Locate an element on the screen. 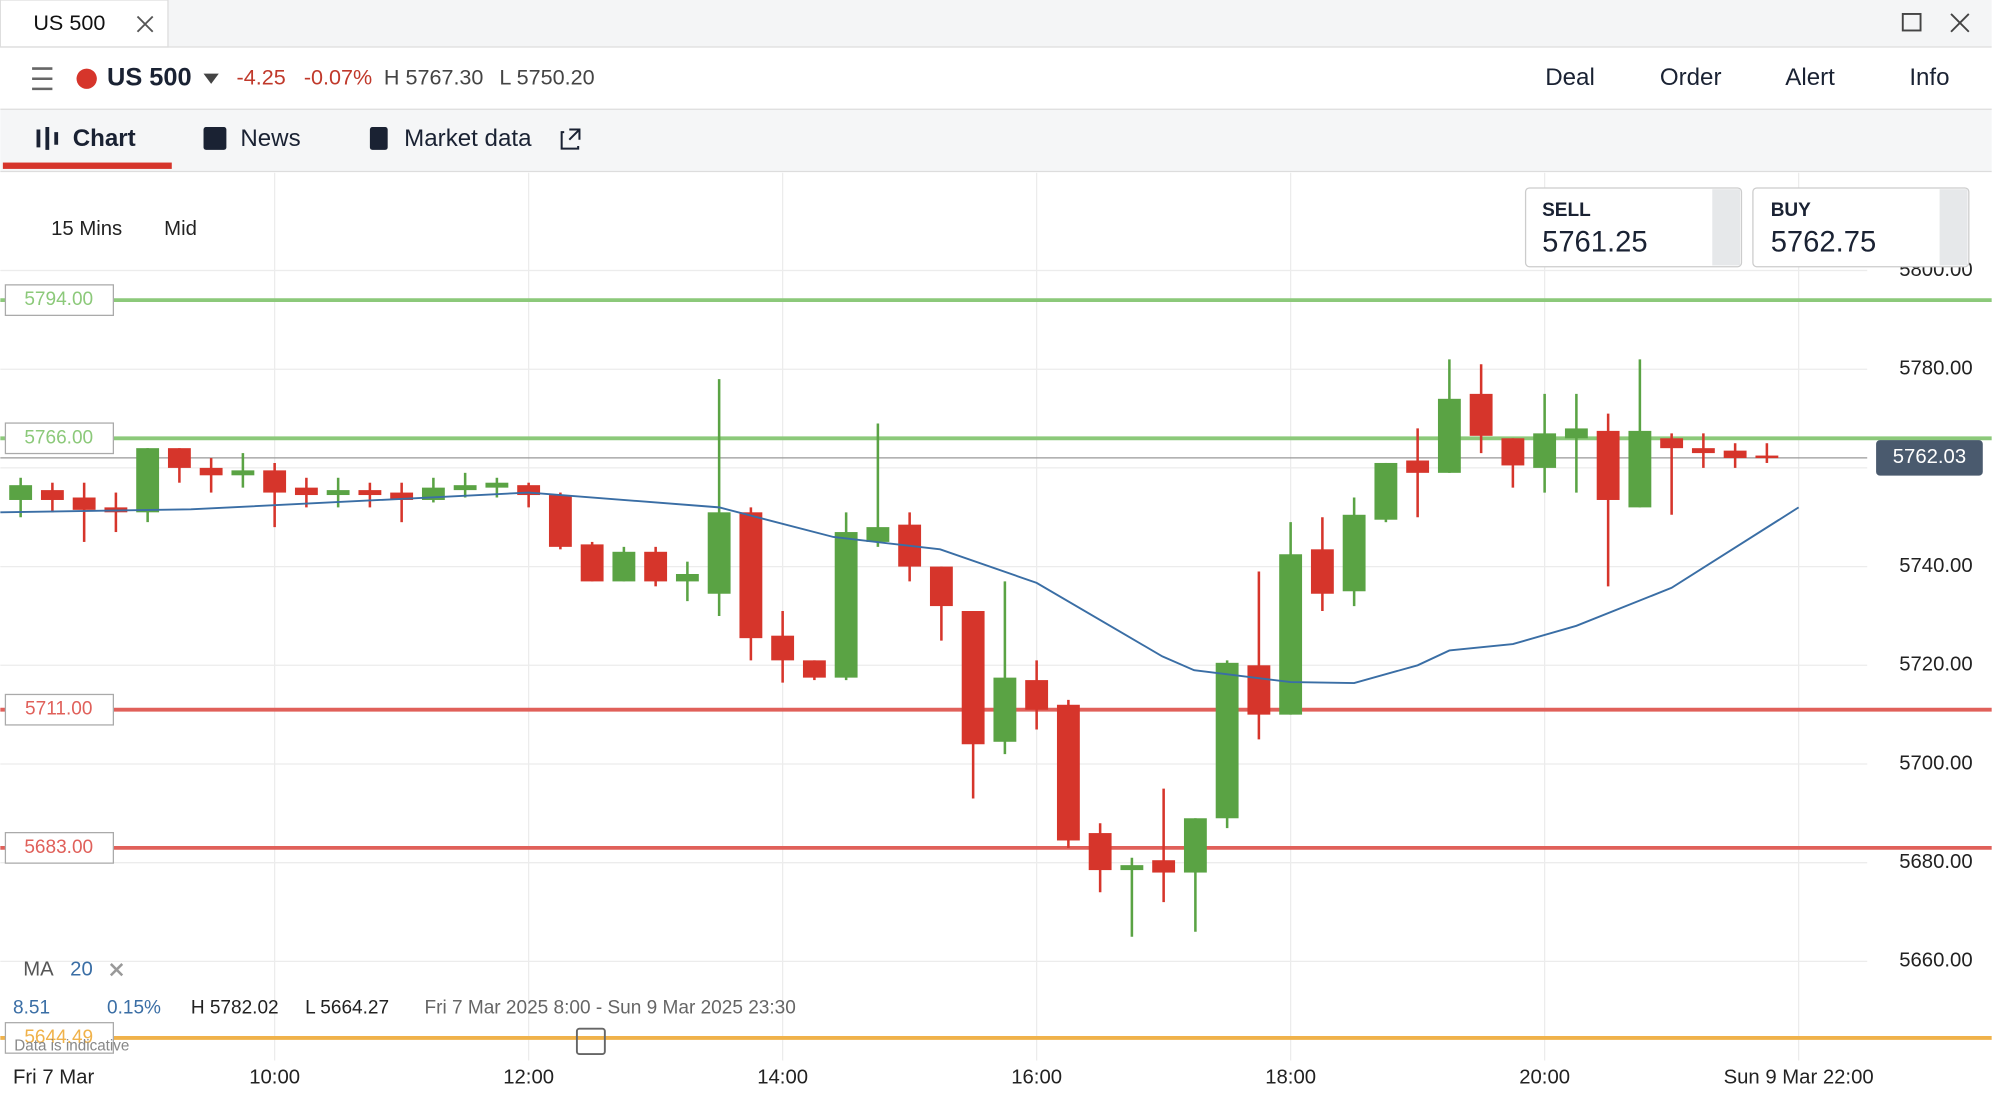 The height and width of the screenshot is (1101, 1992). price-type: Mid is located at coordinates (180, 229).